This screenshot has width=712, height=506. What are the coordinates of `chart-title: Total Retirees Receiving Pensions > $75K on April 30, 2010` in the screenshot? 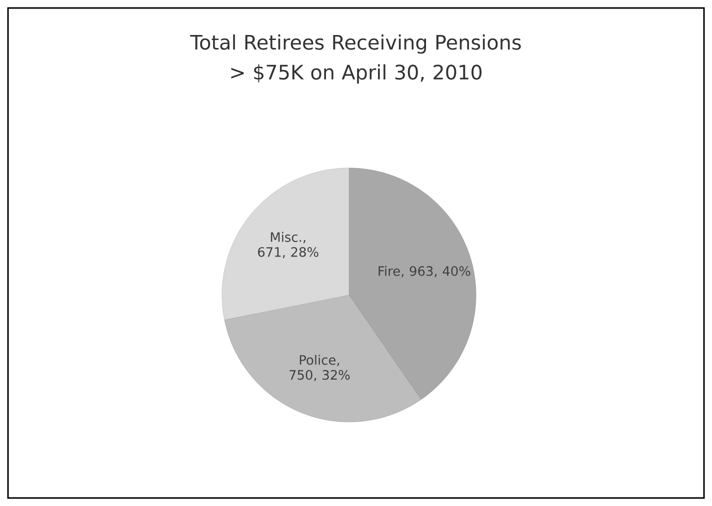 It's located at (355, 59).